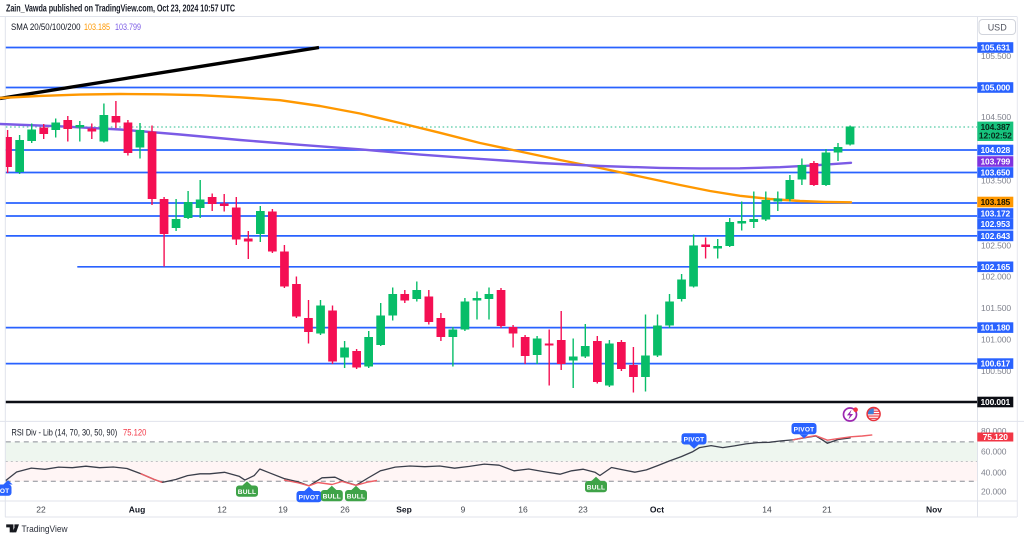  Describe the element at coordinates (222, 510) in the screenshot. I see `svg-text: 12` at that location.